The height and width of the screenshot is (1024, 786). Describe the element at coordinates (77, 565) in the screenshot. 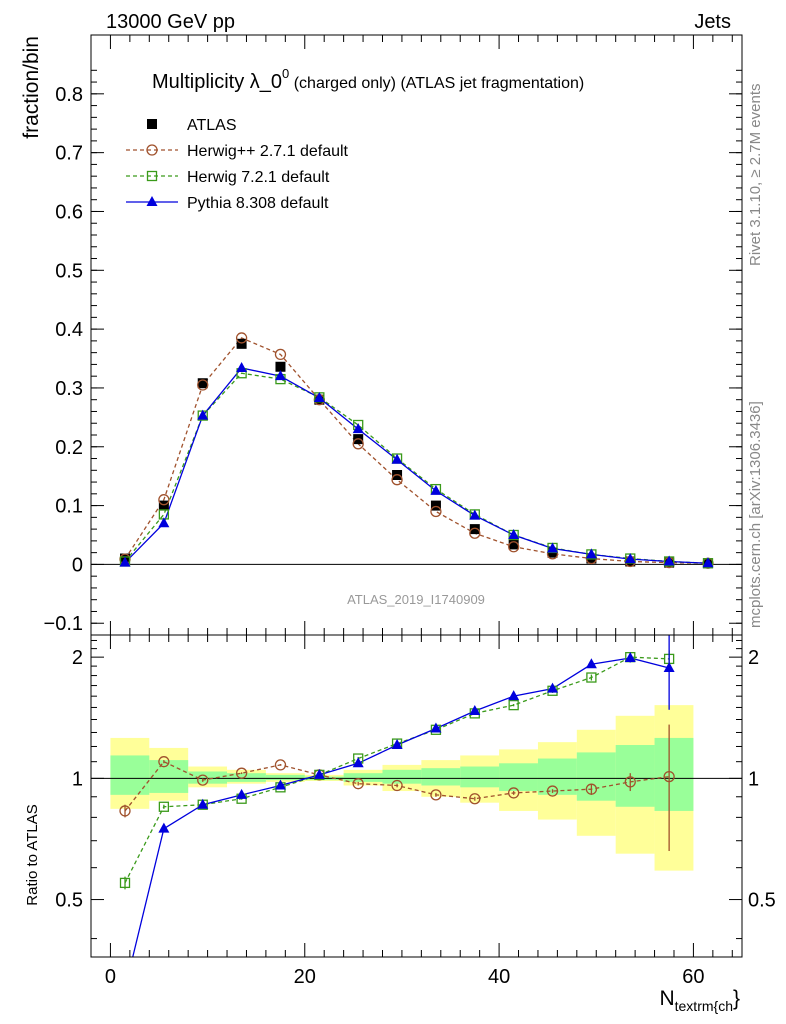

I see `main-ytick-label: 0` at that location.